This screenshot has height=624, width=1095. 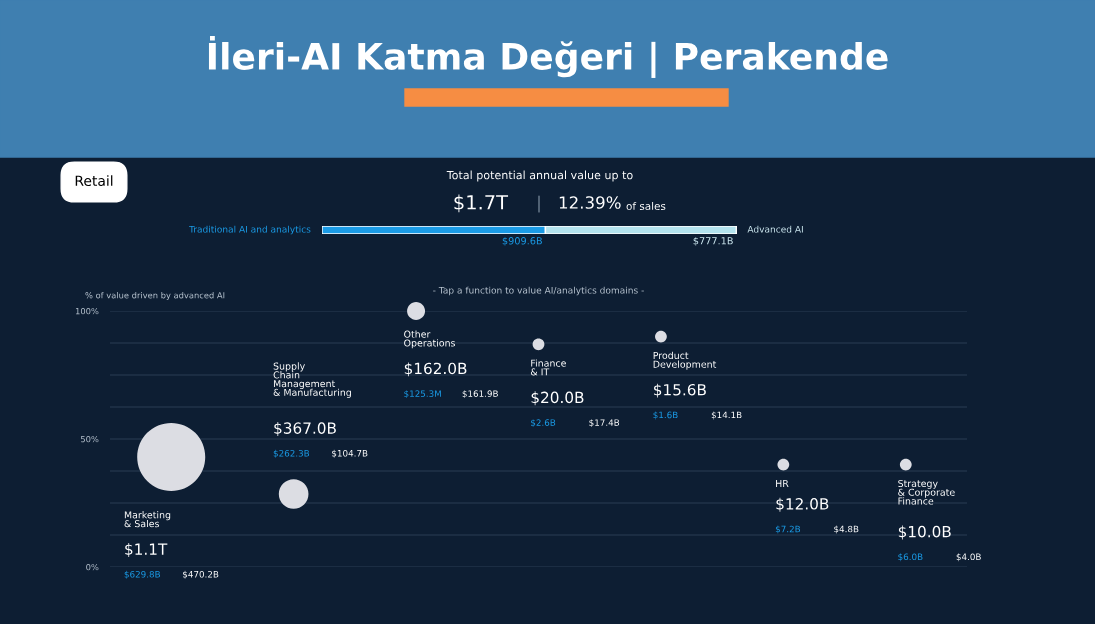 What do you see at coordinates (680, 390) in the screenshot?
I see `annotation: $15.6B` at bounding box center [680, 390].